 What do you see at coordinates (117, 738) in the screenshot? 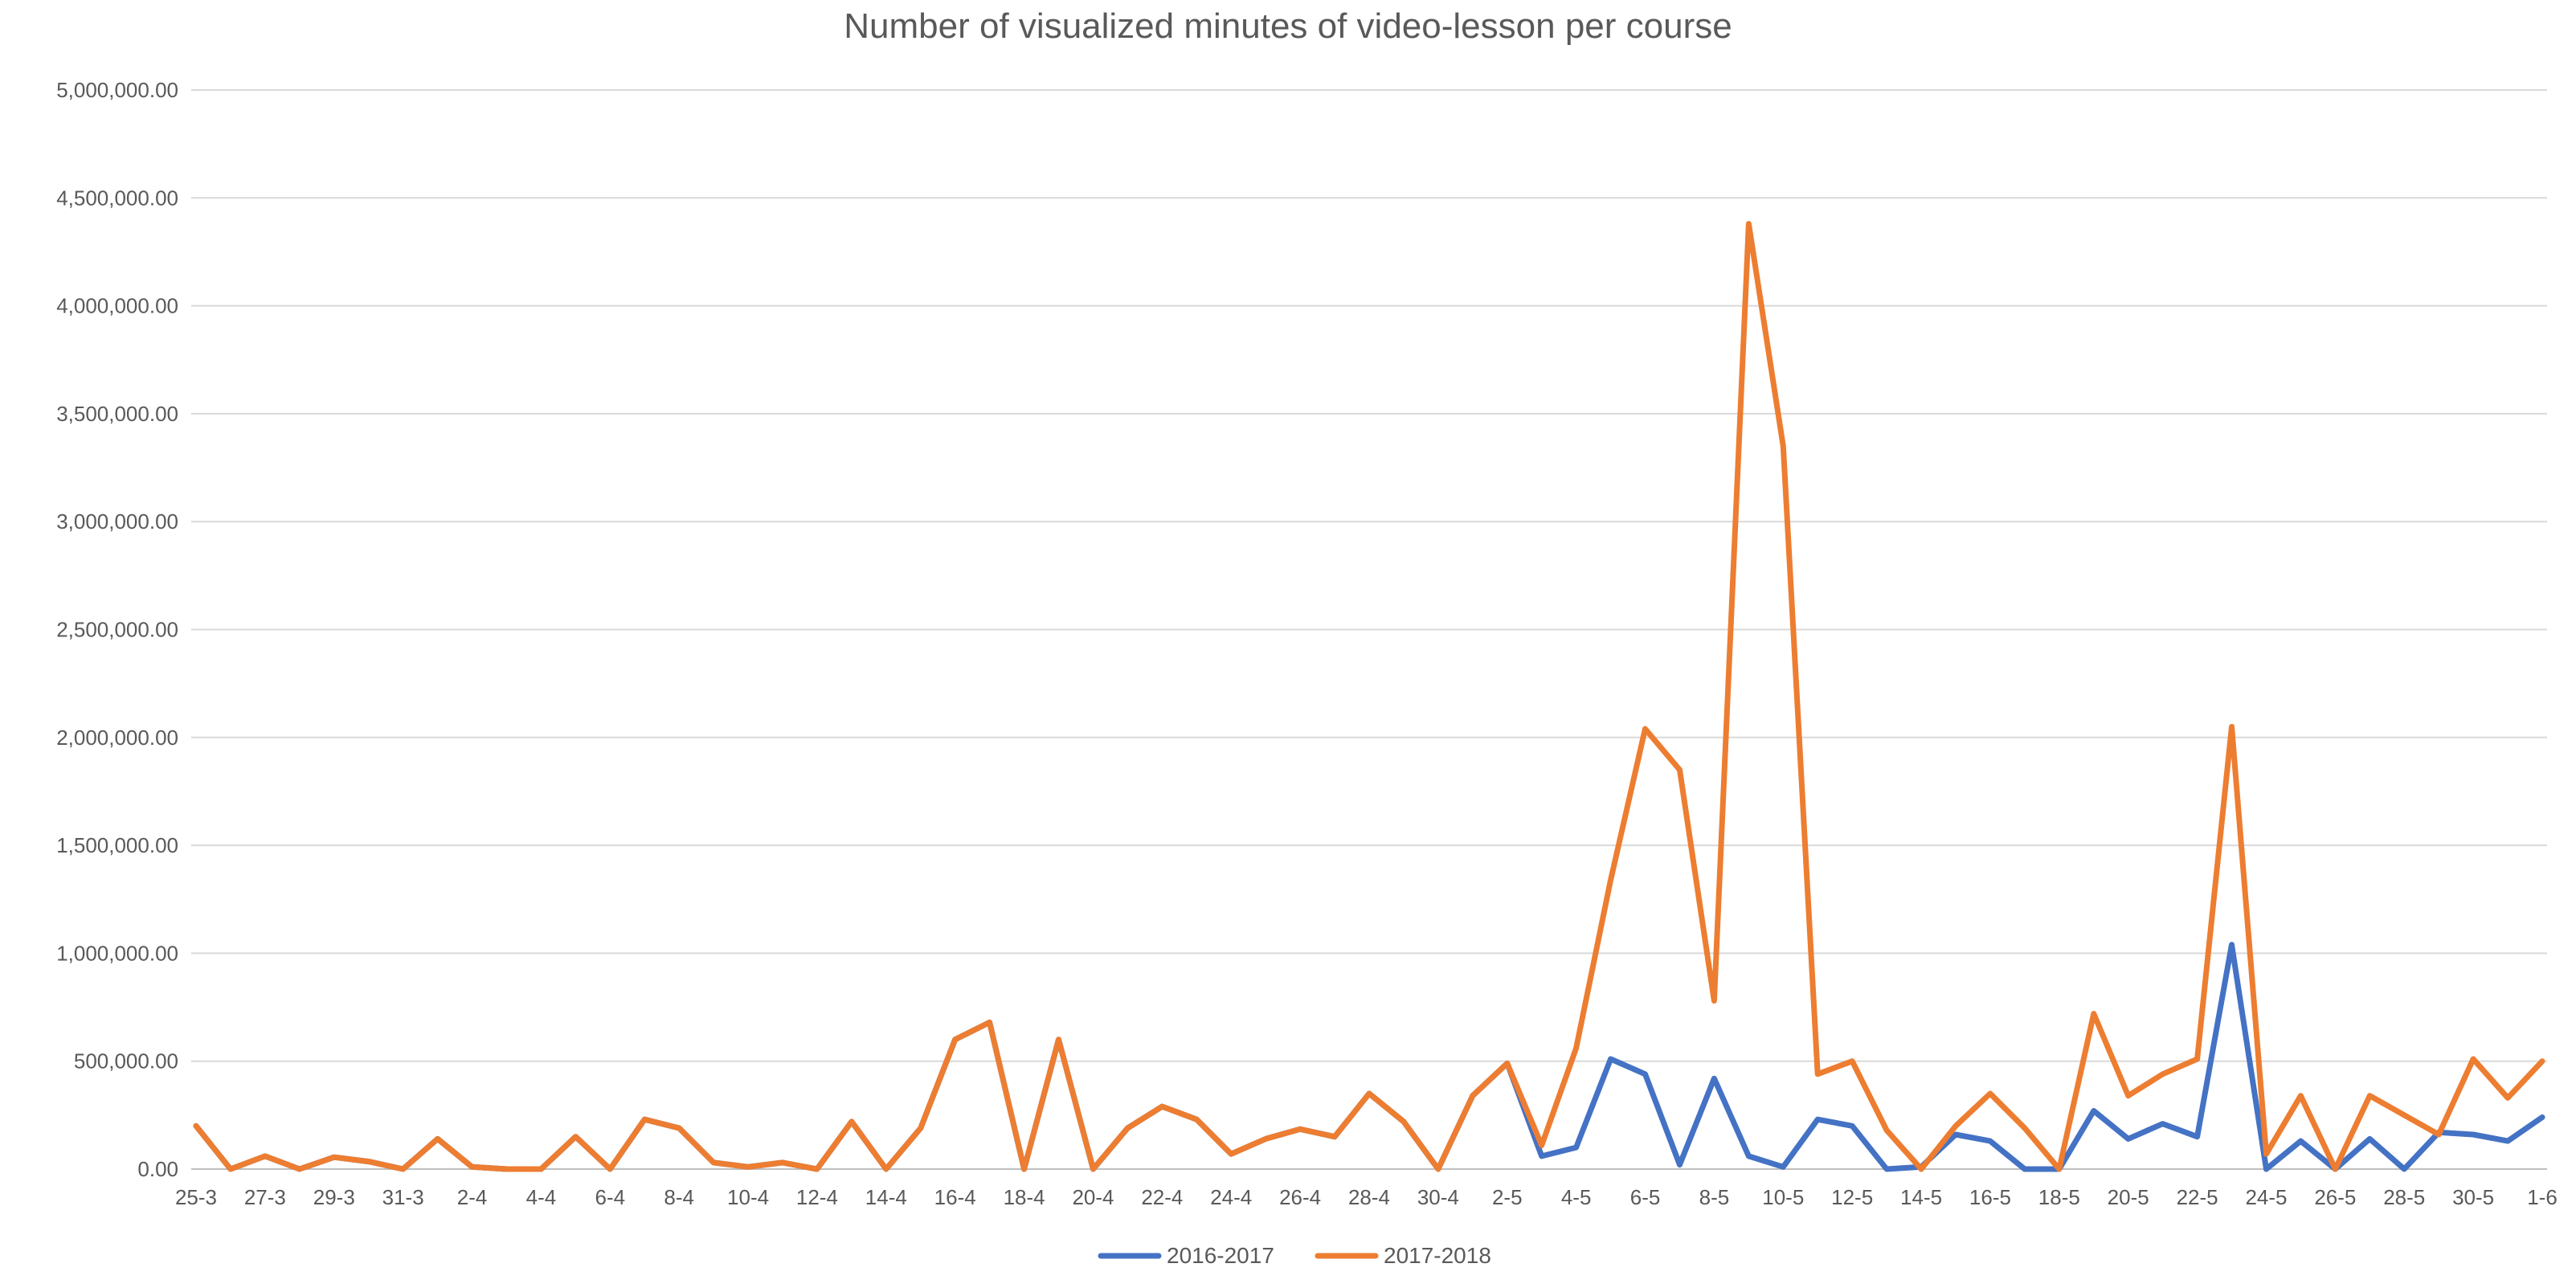
I see `y-tick-label: 2,000,000.00` at bounding box center [117, 738].